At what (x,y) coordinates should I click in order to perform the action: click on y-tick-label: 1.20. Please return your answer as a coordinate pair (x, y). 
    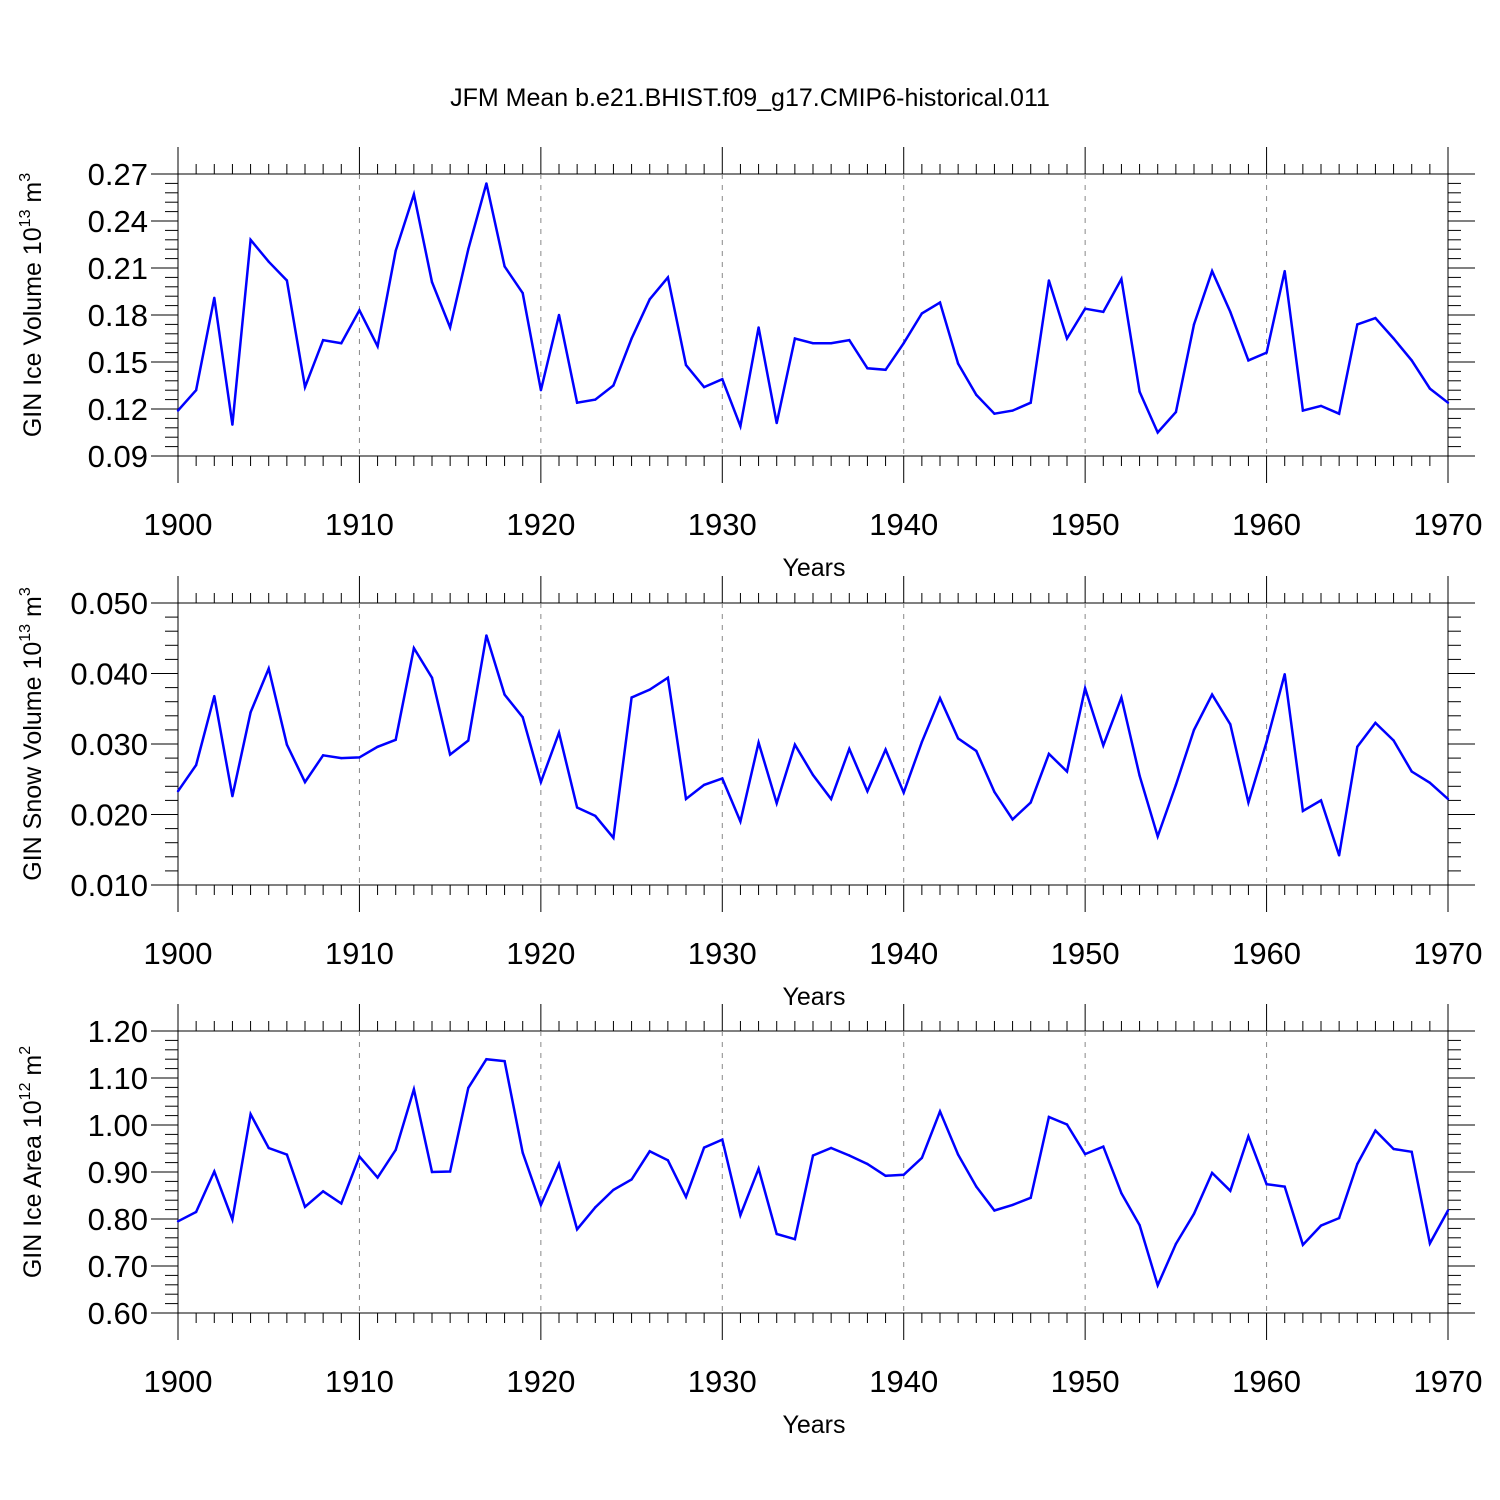
    Looking at the image, I should click on (118, 1031).